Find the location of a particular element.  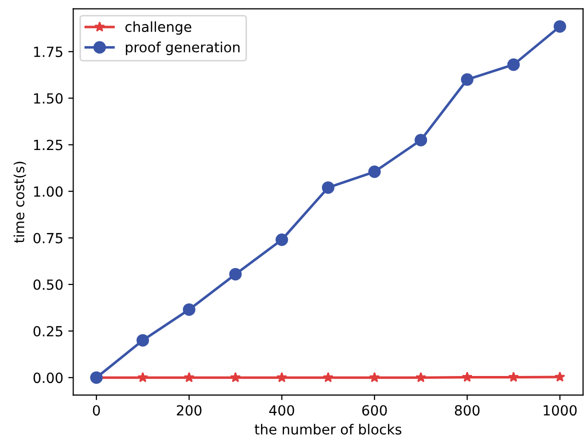

x-tick-label: 800 is located at coordinates (467, 410).